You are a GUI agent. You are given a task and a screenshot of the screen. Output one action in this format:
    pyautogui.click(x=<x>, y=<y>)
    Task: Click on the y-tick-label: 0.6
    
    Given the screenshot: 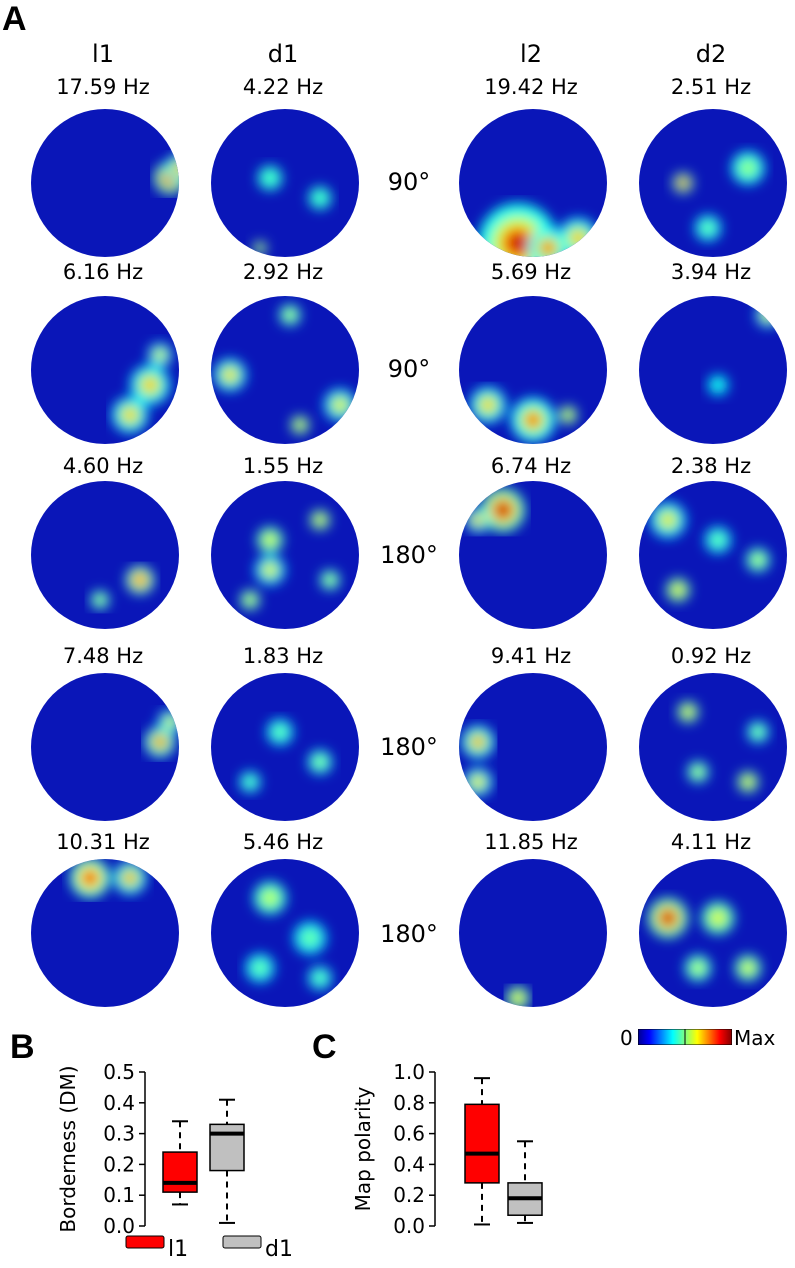 What is the action you would take?
    pyautogui.click(x=409, y=1134)
    